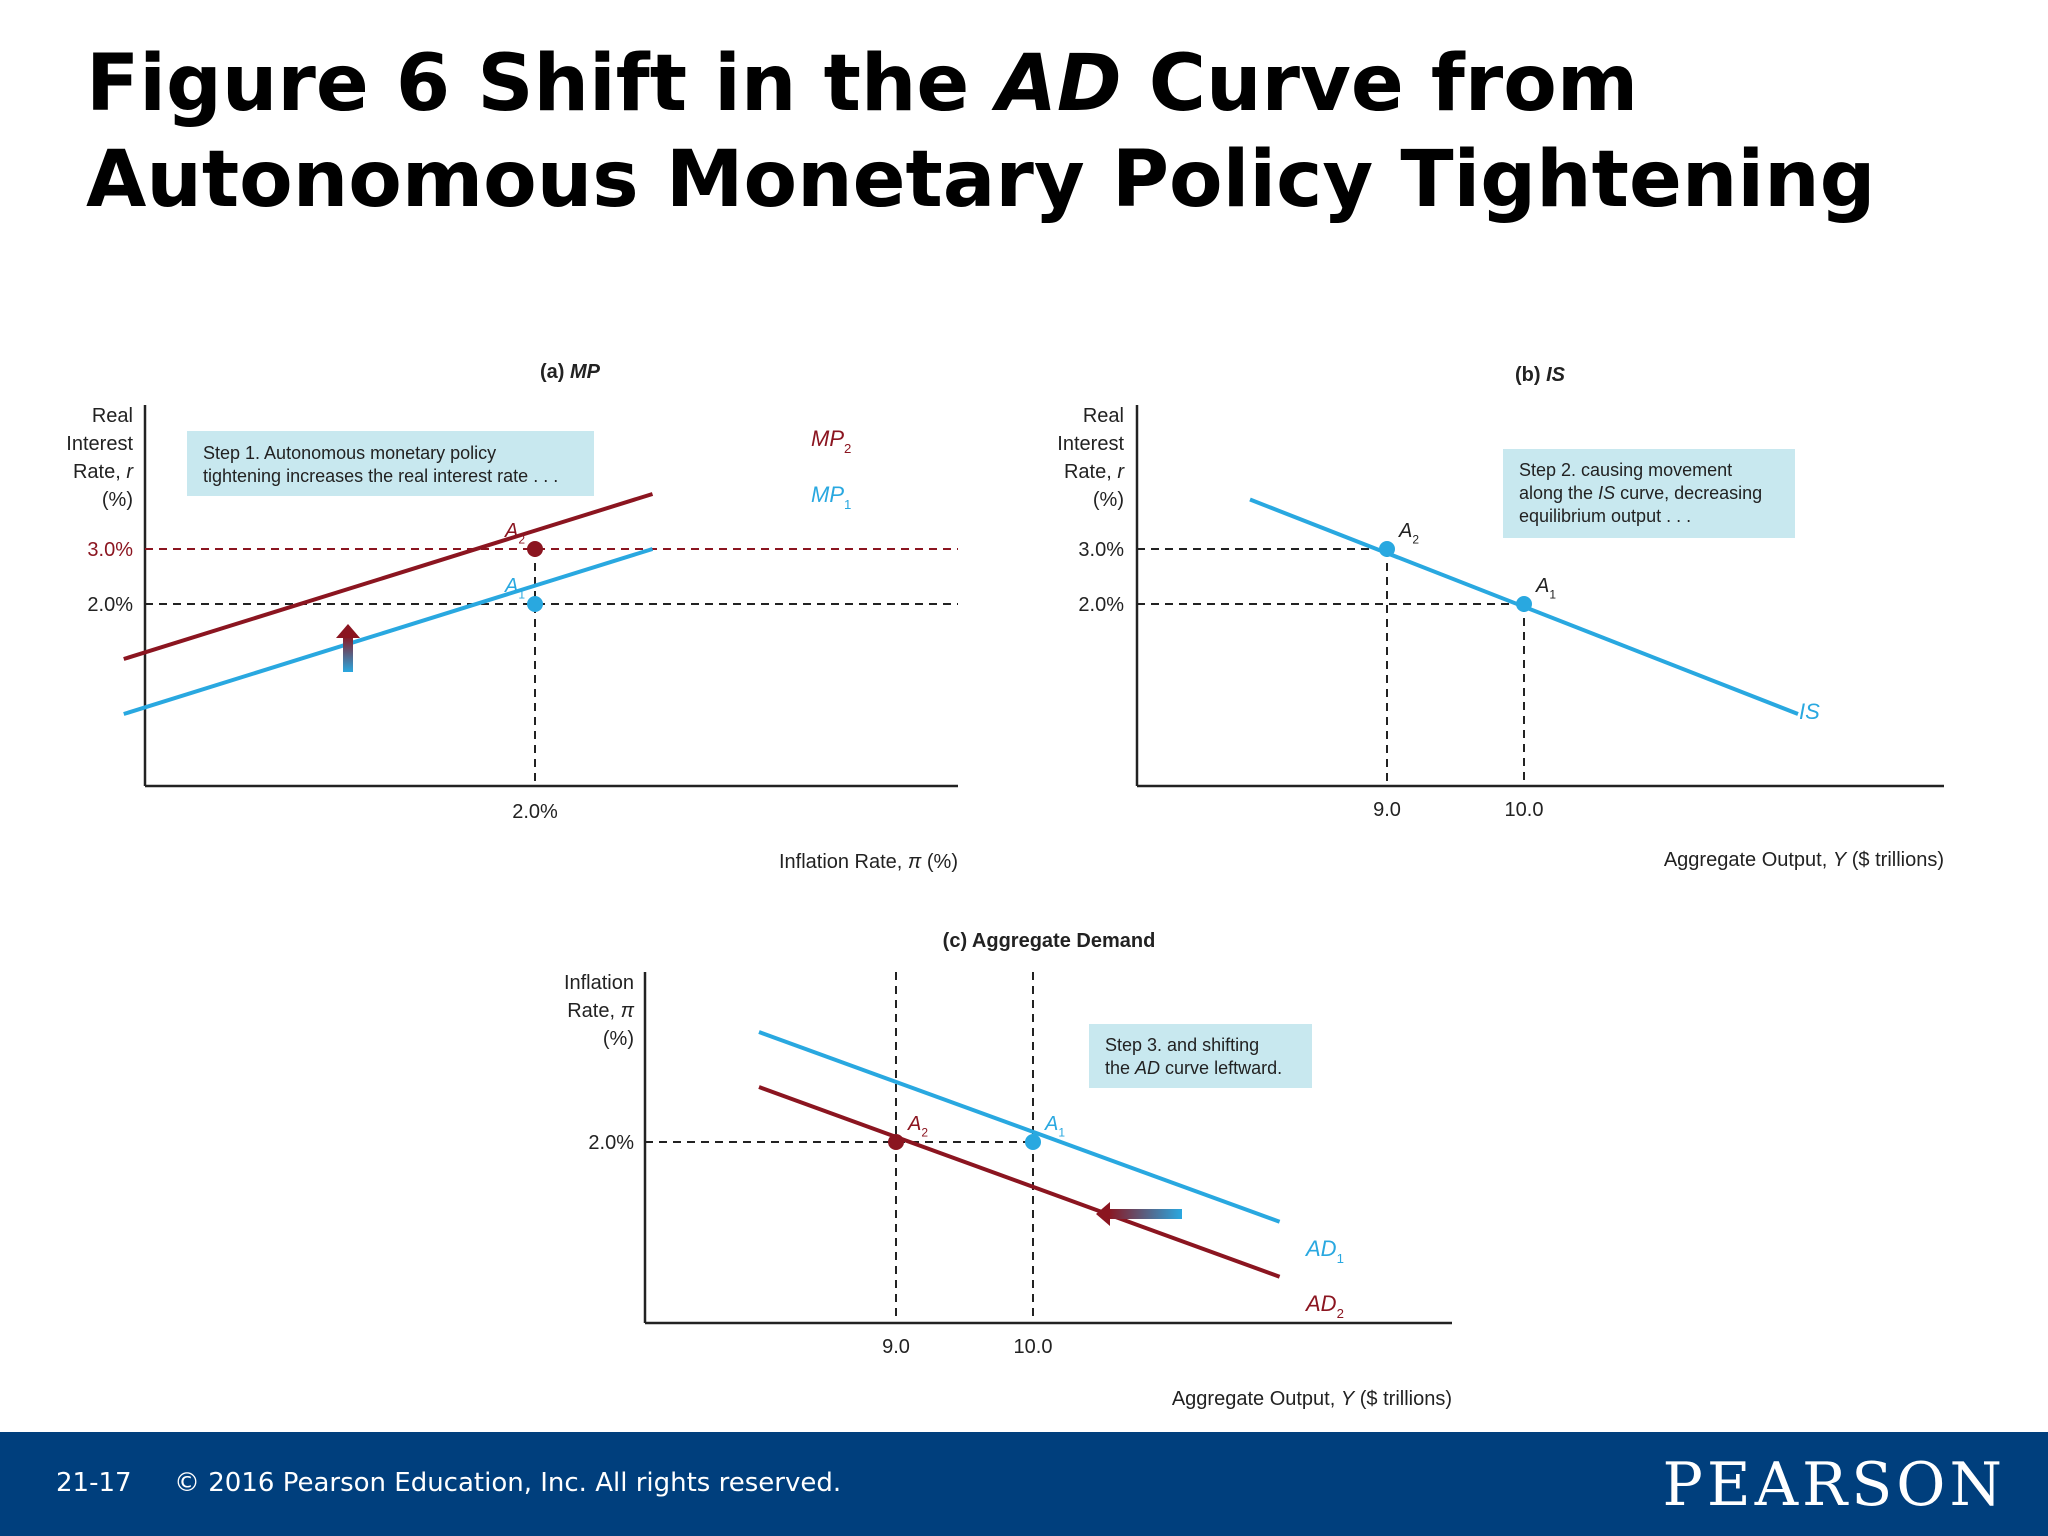 The image size is (2048, 1536). What do you see at coordinates (1182, 1045) in the screenshot?
I see `annotation-text: Step 3. and shifting` at bounding box center [1182, 1045].